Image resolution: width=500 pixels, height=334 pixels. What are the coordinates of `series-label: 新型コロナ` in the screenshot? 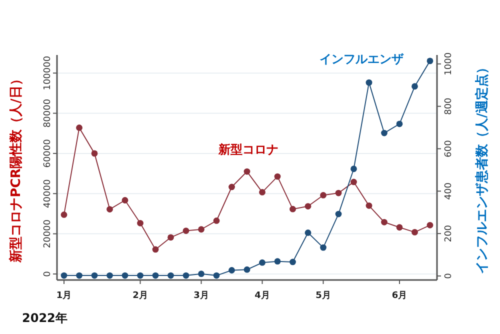 It's located at (248, 149).